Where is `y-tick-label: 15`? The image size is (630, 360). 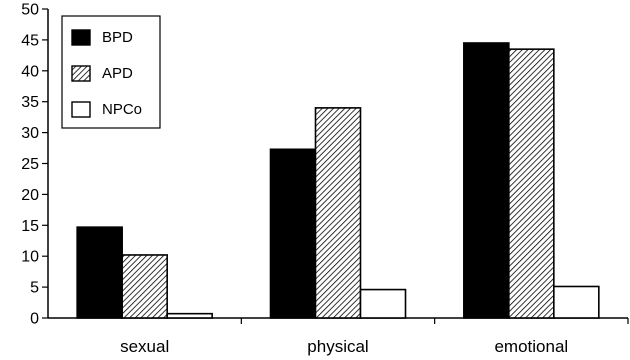
y-tick-label: 15 is located at coordinates (30, 226).